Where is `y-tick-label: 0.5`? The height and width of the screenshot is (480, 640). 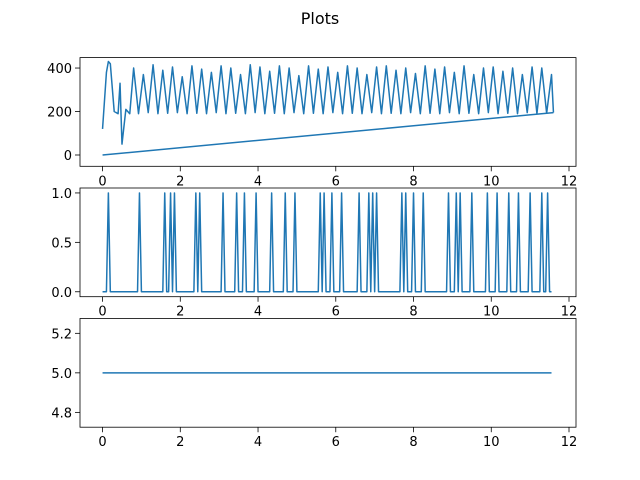 y-tick-label: 0.5 is located at coordinates (61, 243).